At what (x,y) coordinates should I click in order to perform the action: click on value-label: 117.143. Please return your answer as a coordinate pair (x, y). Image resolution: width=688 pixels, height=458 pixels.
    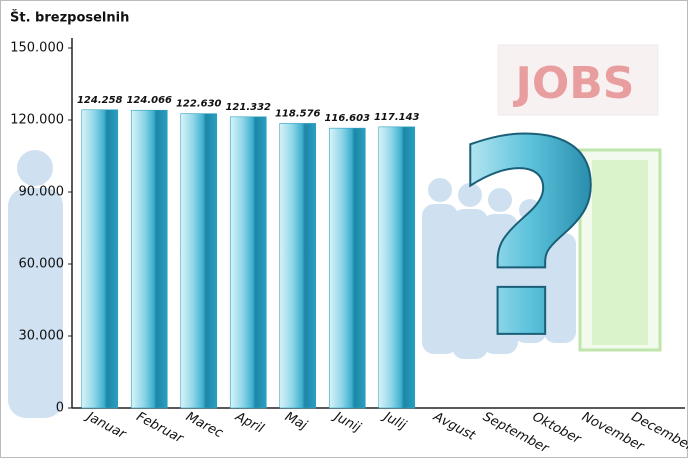
    Looking at the image, I should click on (397, 117).